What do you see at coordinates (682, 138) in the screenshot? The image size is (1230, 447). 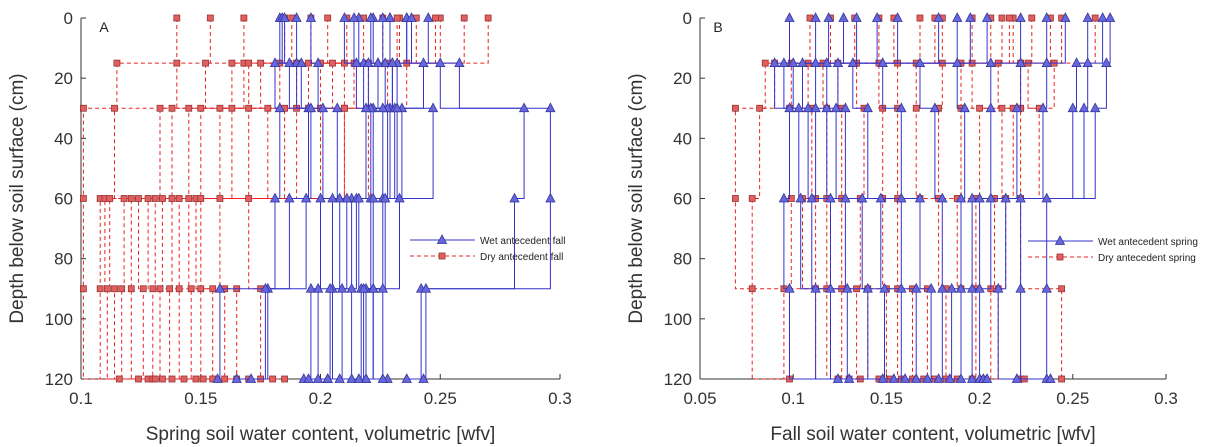 I see `y-tick-label: 40` at bounding box center [682, 138].